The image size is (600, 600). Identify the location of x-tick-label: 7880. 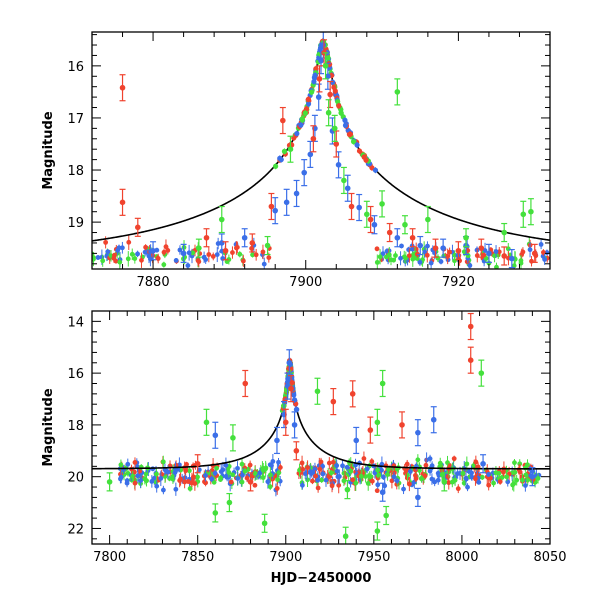
(153, 282).